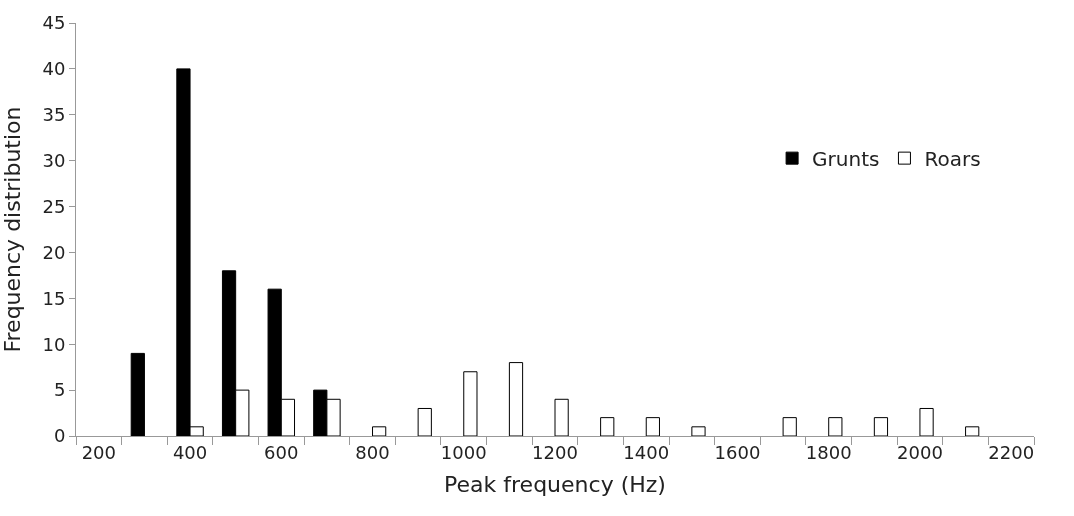 Image resolution: width=1074 pixels, height=516 pixels. Describe the element at coordinates (646, 452) in the screenshot. I see `x-tick-label: 1400` at that location.